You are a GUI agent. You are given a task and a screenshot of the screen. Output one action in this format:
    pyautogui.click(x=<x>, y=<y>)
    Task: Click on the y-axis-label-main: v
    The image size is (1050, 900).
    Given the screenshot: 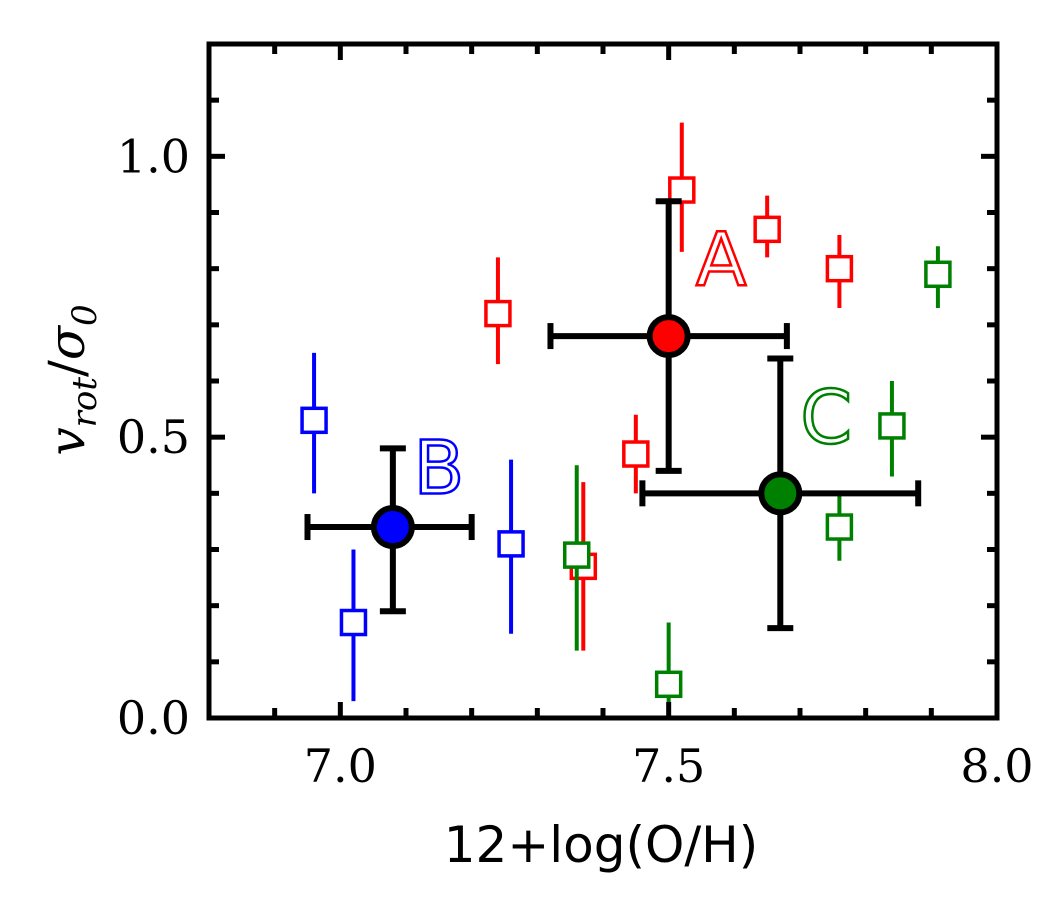 What is the action you would take?
    pyautogui.click(x=67, y=441)
    